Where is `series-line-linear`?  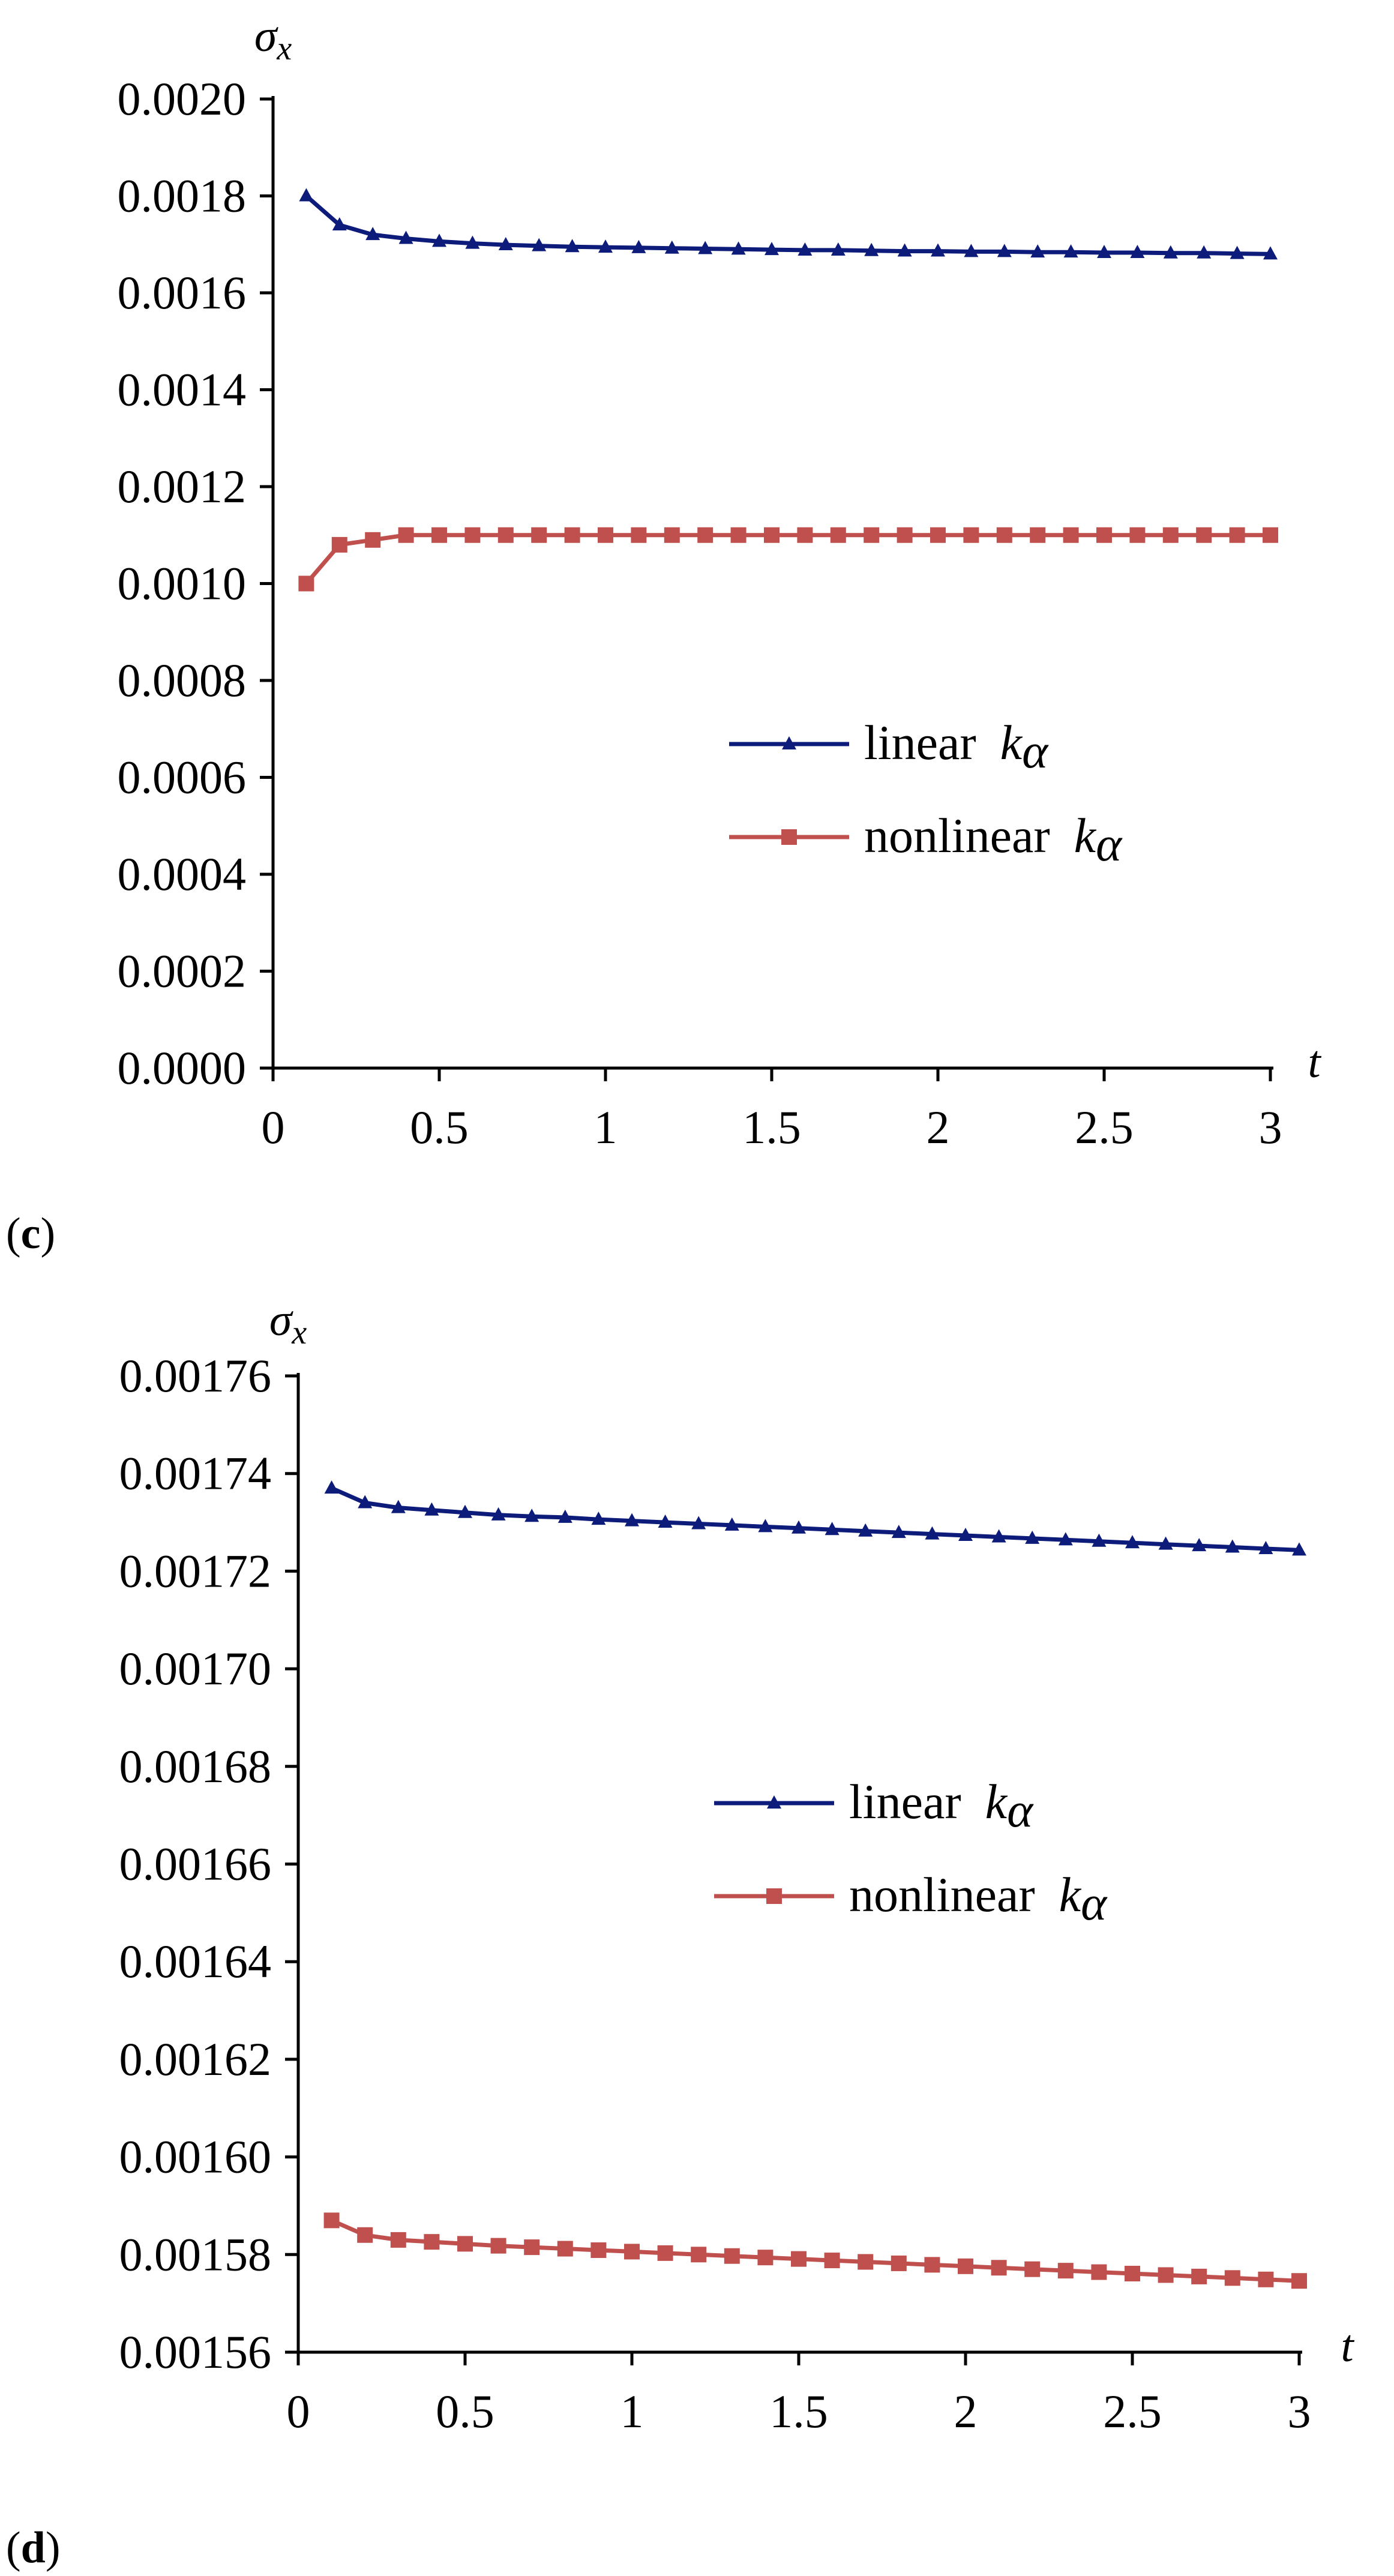 series-line-linear is located at coordinates (788, 225).